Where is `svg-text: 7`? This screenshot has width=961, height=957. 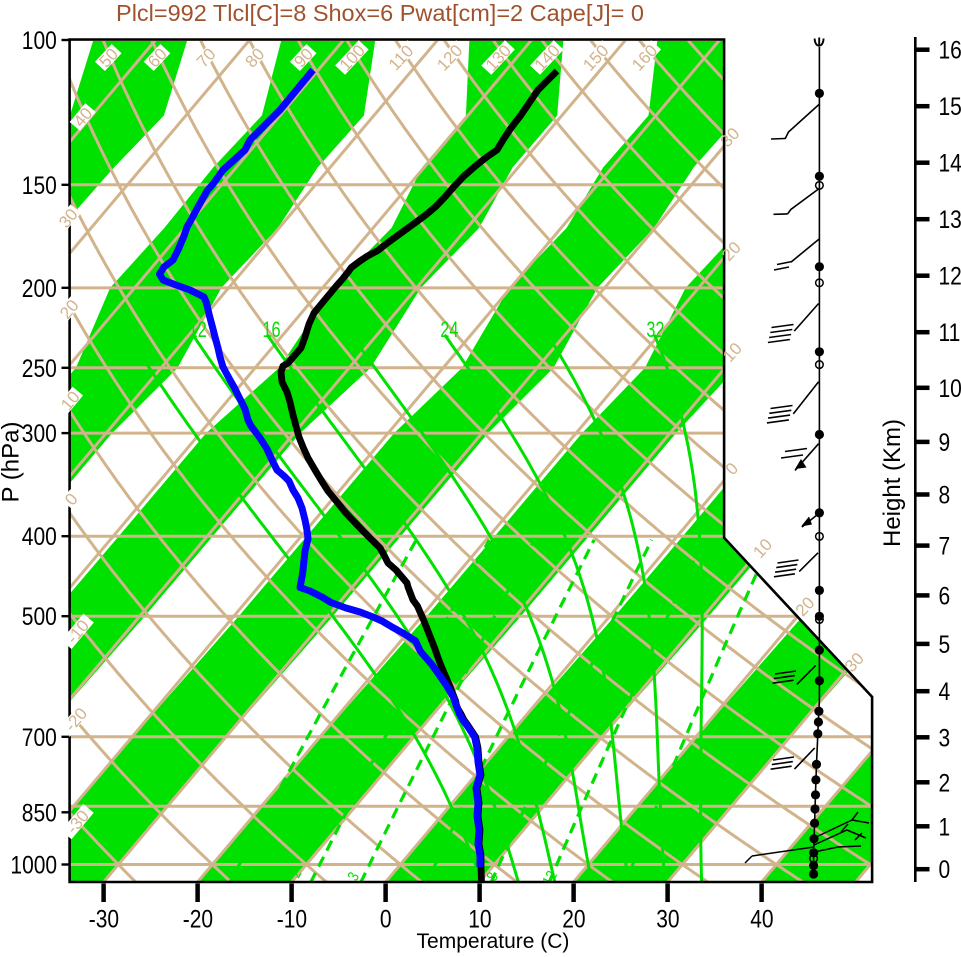
svg-text: 7 is located at coordinates (944, 546).